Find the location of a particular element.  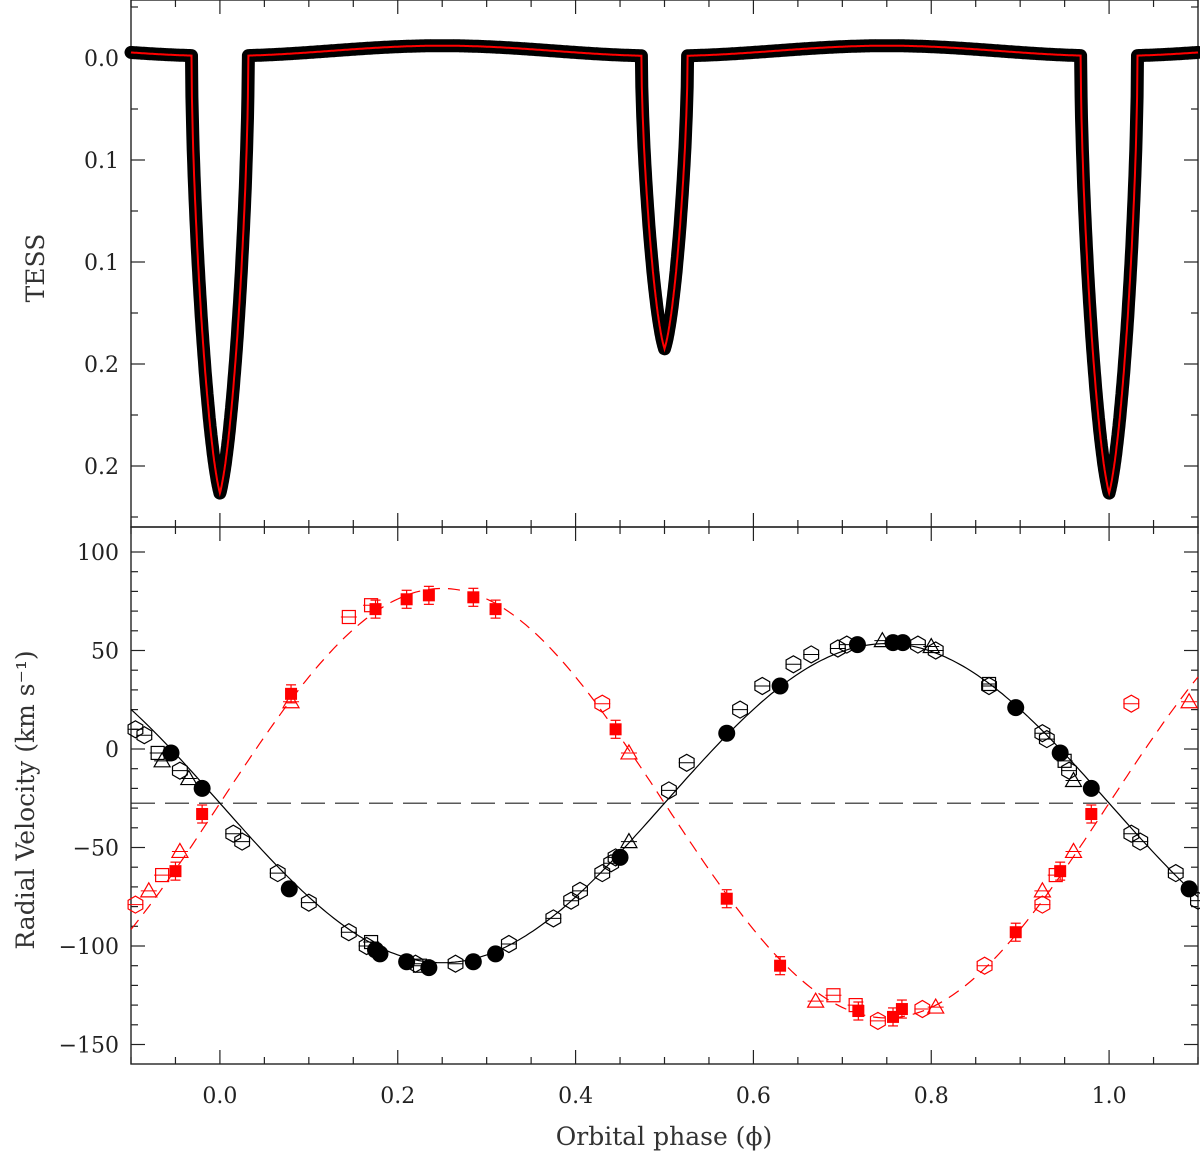

radial-velocity-y-tick-label: 0 is located at coordinates (112, 750).